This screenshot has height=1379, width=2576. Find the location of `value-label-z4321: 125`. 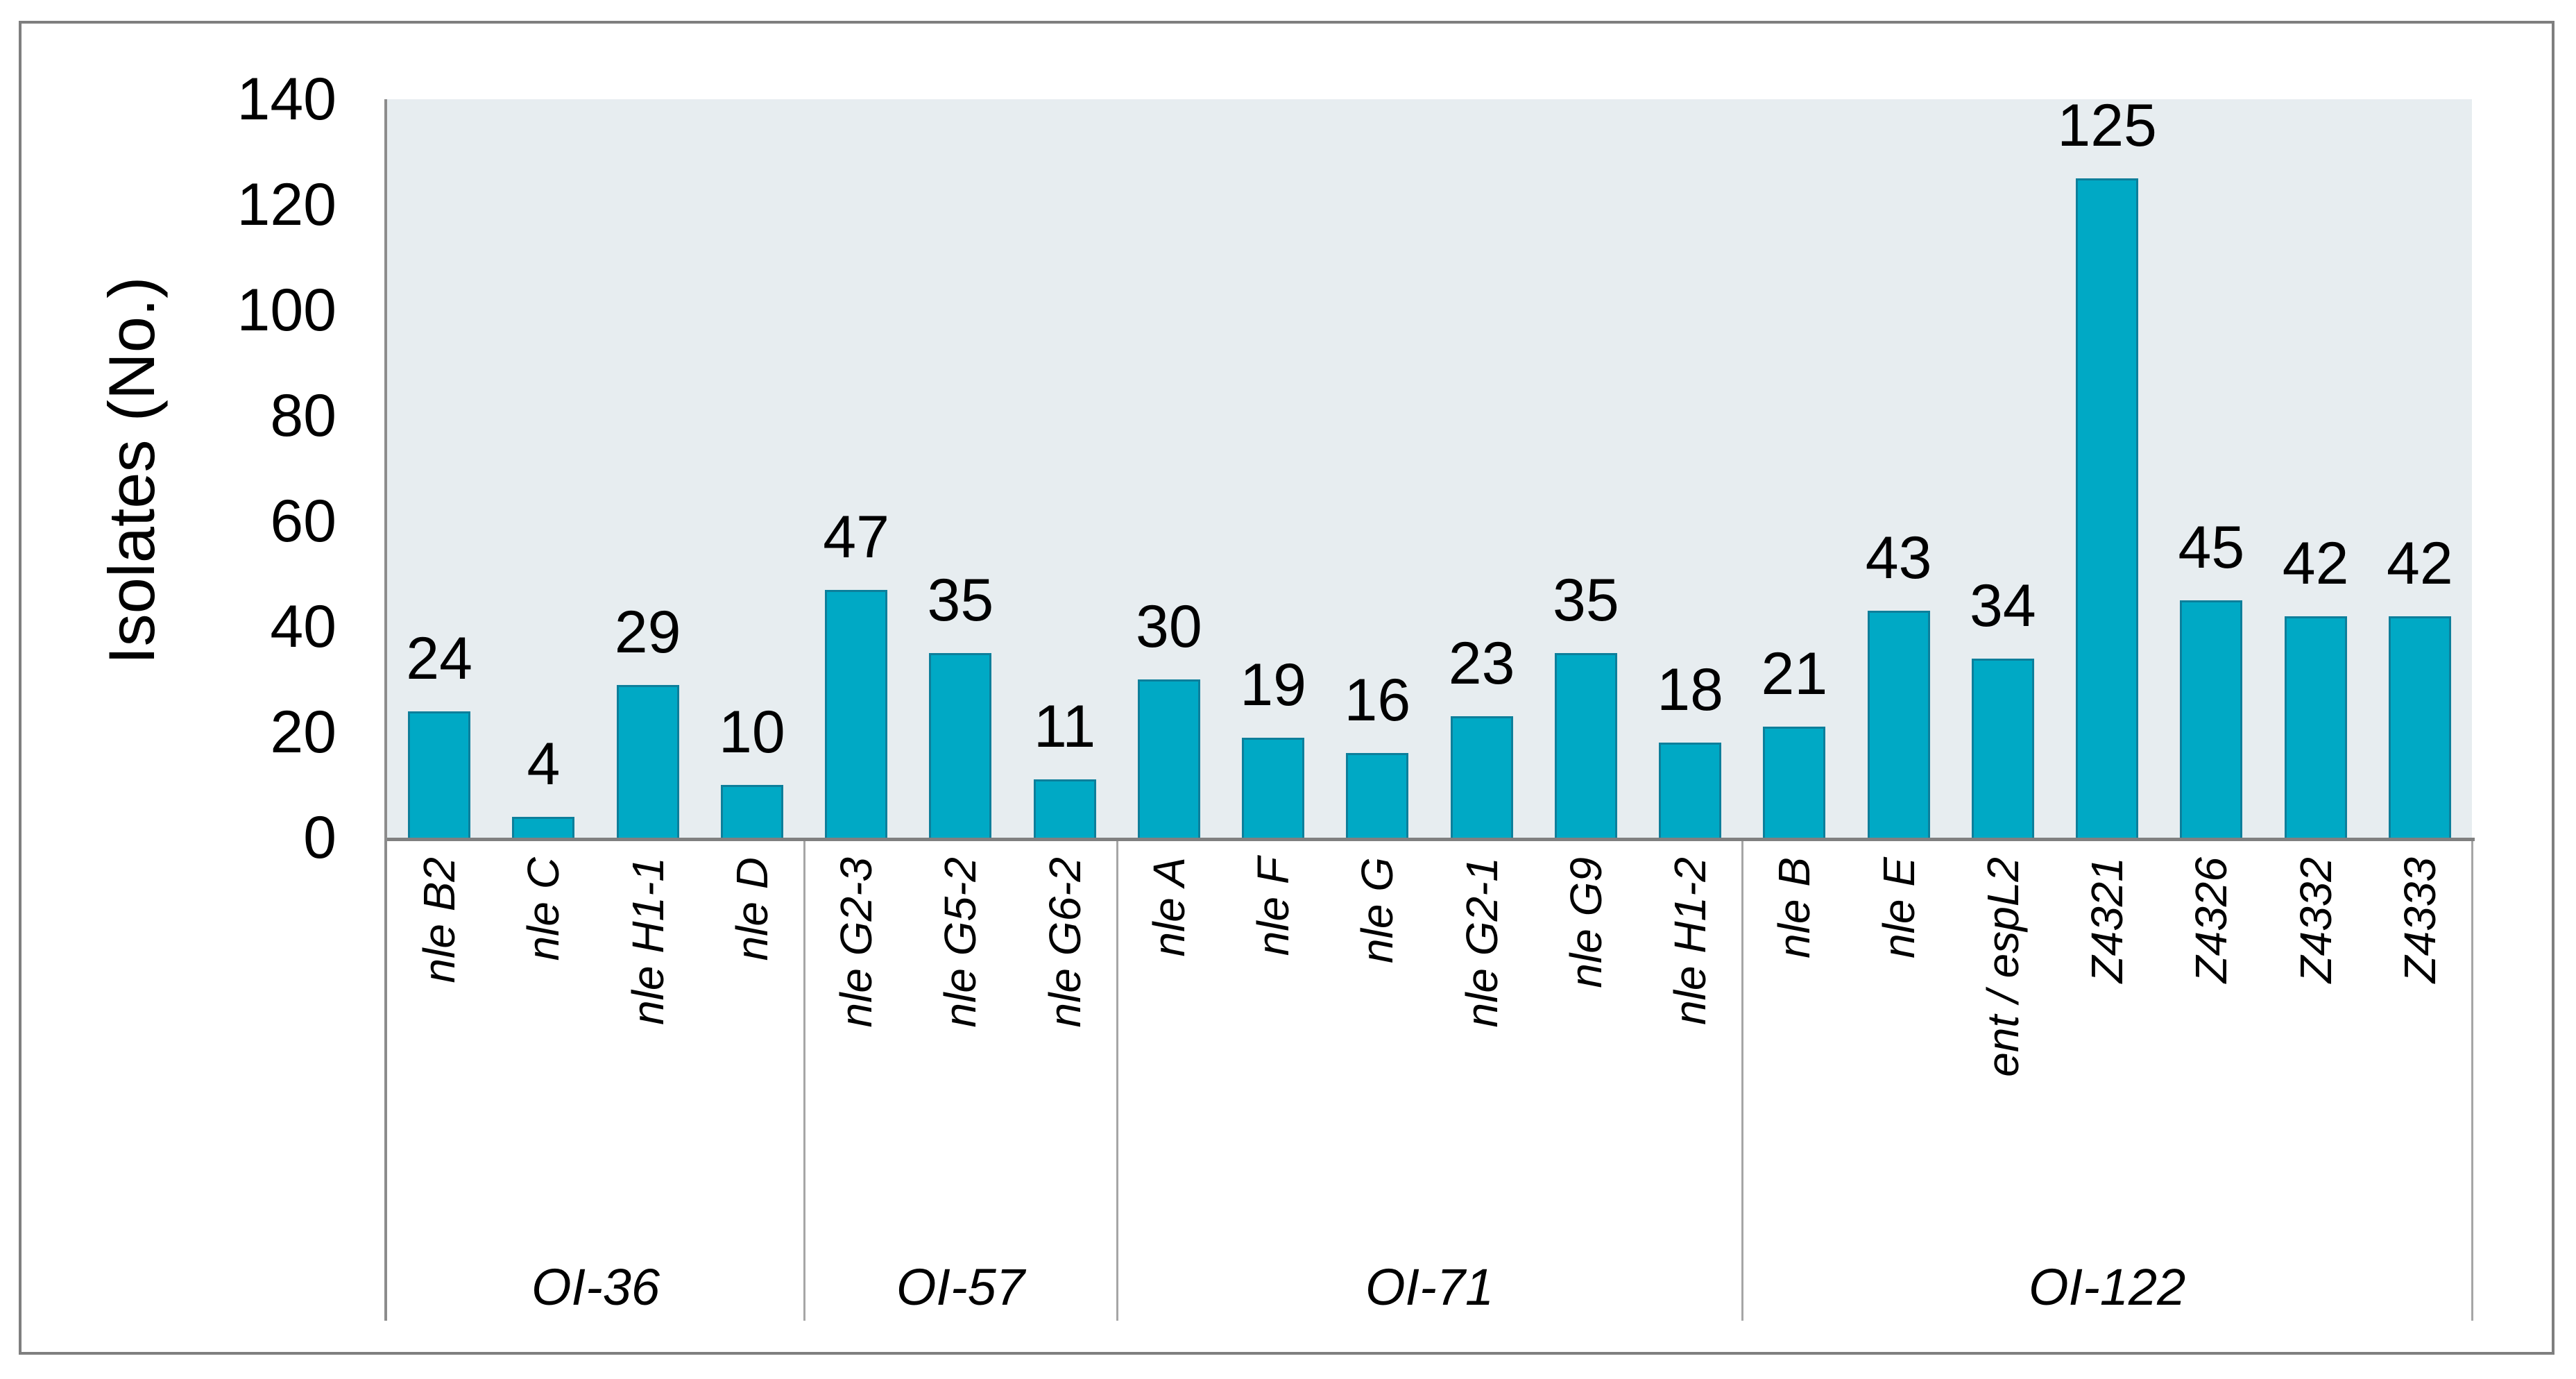

value-label-z4321: 125 is located at coordinates (2107, 125).